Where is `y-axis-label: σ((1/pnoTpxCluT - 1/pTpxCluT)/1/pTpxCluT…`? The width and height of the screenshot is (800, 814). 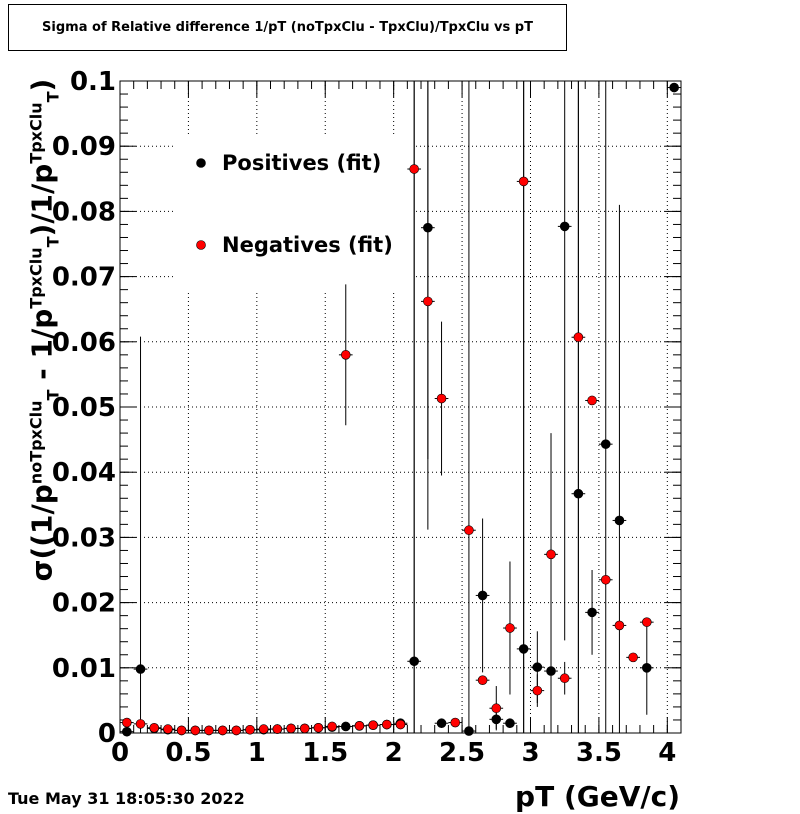
y-axis-label: σ((1/pnoTpxCluT - 1/pTpxCluT)/1/pTpxCluT… is located at coordinates (44, 330).